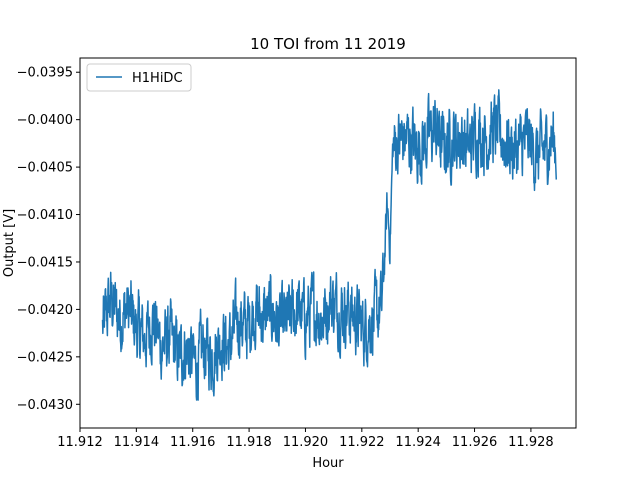 This screenshot has width=640, height=485. I want to click on x-tick-label: 11.912, so click(80, 442).